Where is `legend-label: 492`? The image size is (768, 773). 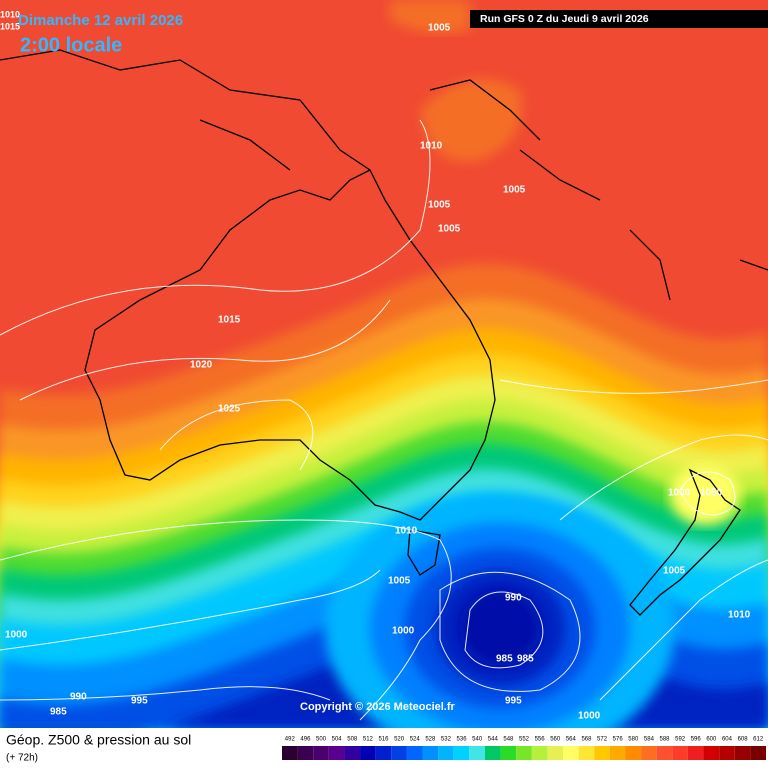 legend-label: 492 is located at coordinates (290, 740).